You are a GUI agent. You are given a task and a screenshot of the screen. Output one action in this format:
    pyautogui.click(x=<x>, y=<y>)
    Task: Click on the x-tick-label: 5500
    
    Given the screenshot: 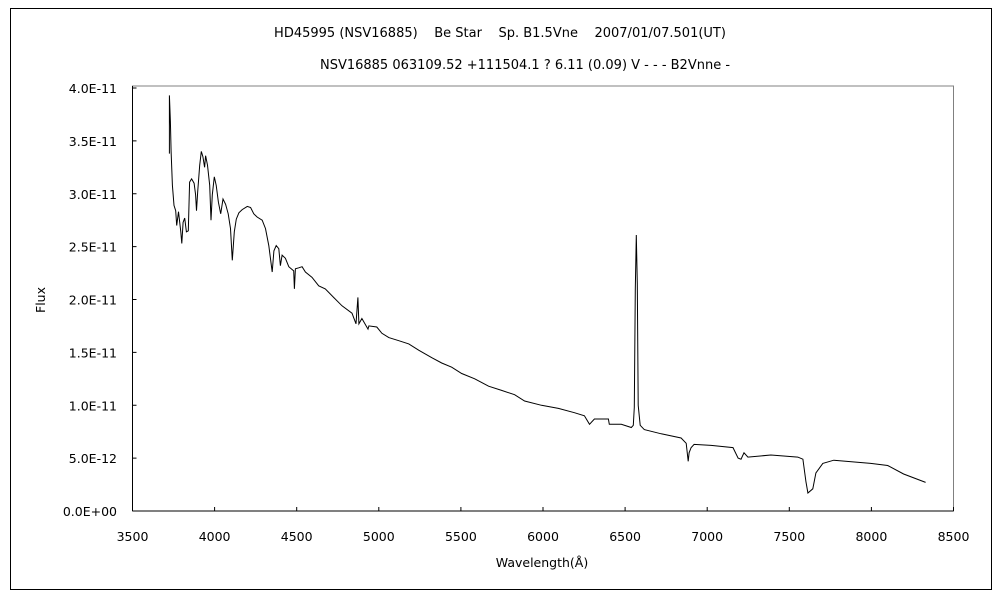 What is the action you would take?
    pyautogui.click(x=461, y=536)
    